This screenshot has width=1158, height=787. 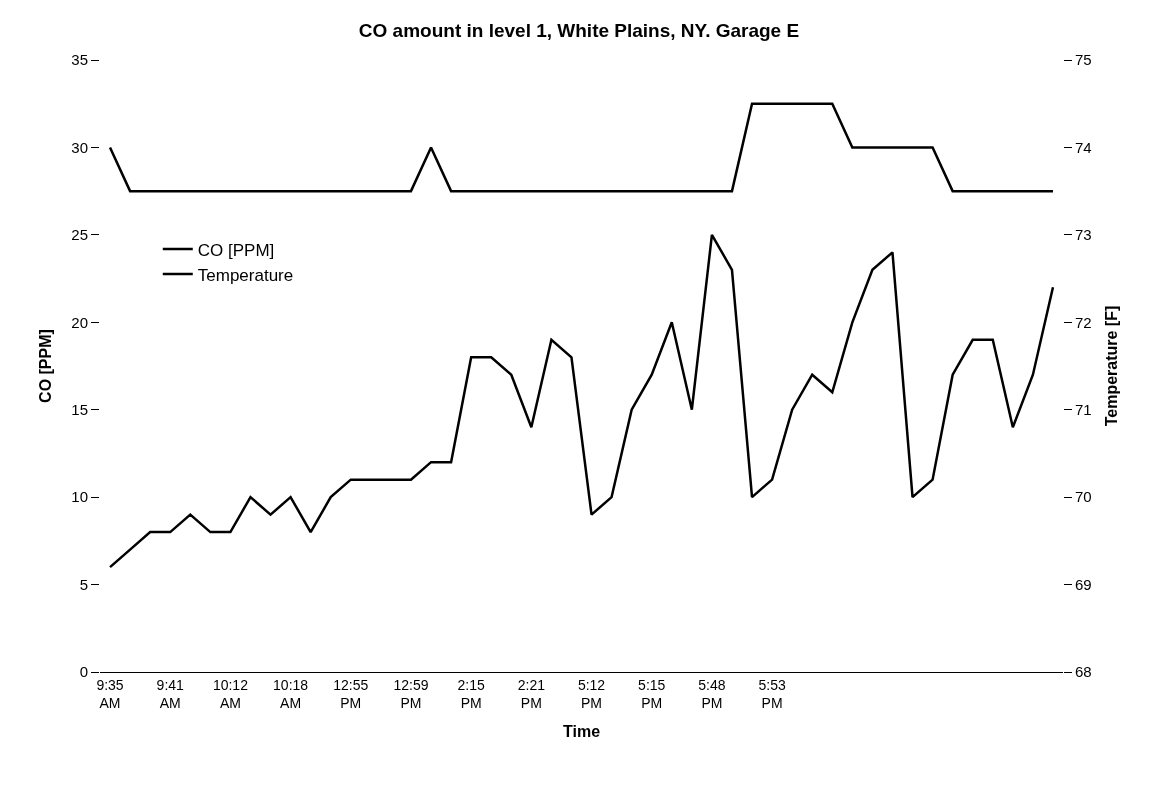 I want to click on y2-tick-label: 72, so click(x=1083, y=322).